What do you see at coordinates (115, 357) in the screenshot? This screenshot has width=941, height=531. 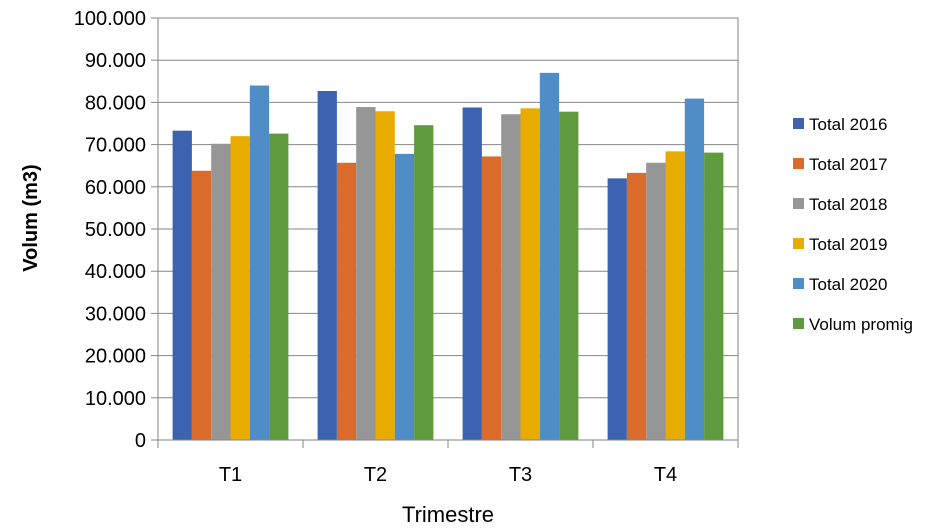 I see `y-tick-label: 20.000` at bounding box center [115, 357].